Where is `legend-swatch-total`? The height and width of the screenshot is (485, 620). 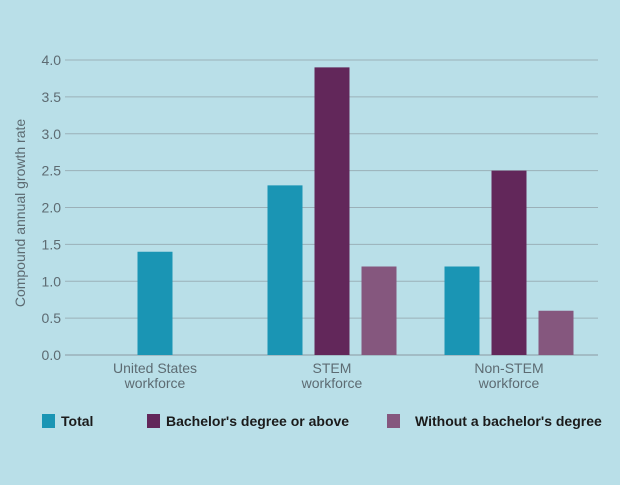 legend-swatch-total is located at coordinates (48, 421).